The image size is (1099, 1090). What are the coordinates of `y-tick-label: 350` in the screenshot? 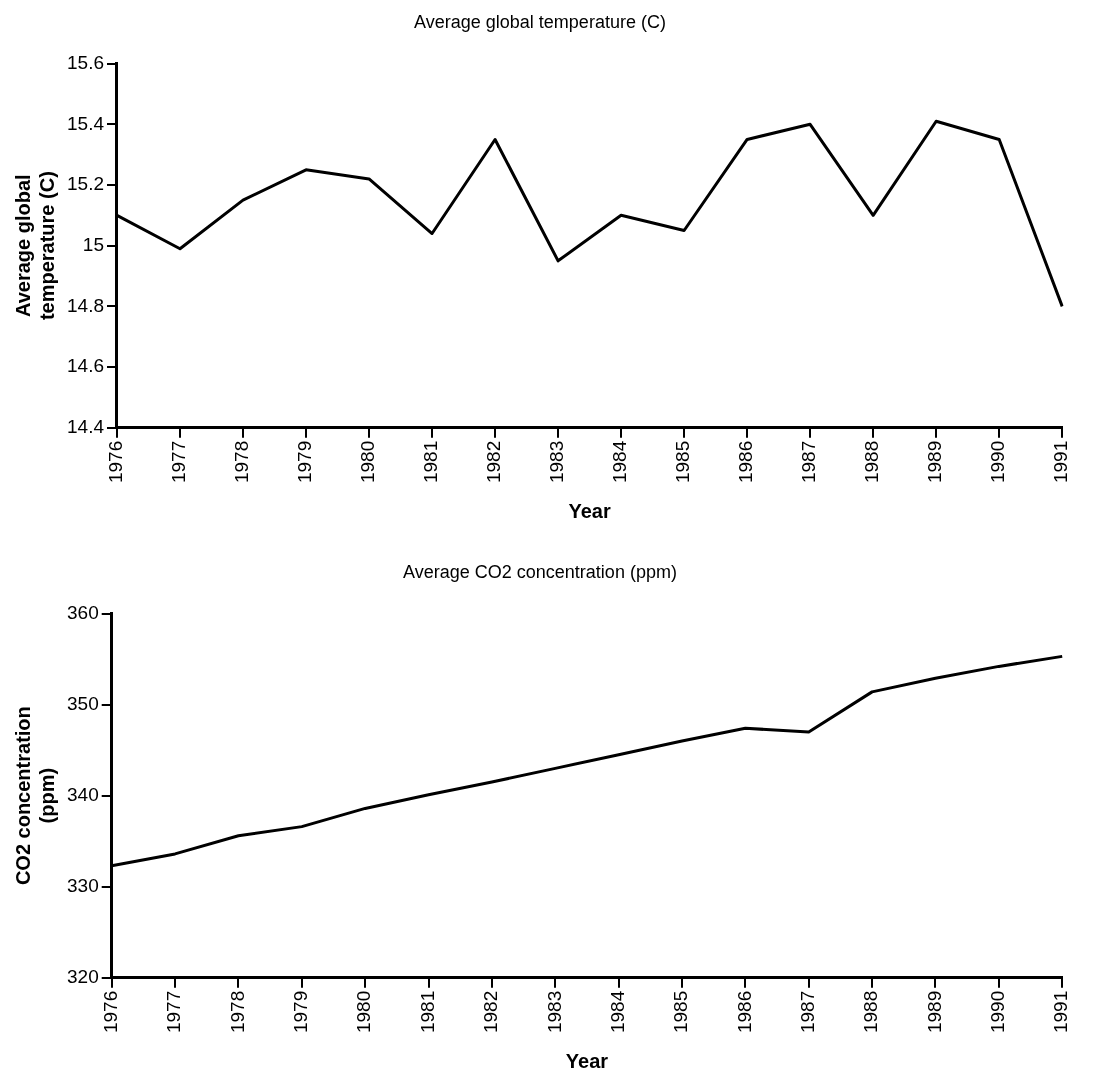 It's located at (83, 703).